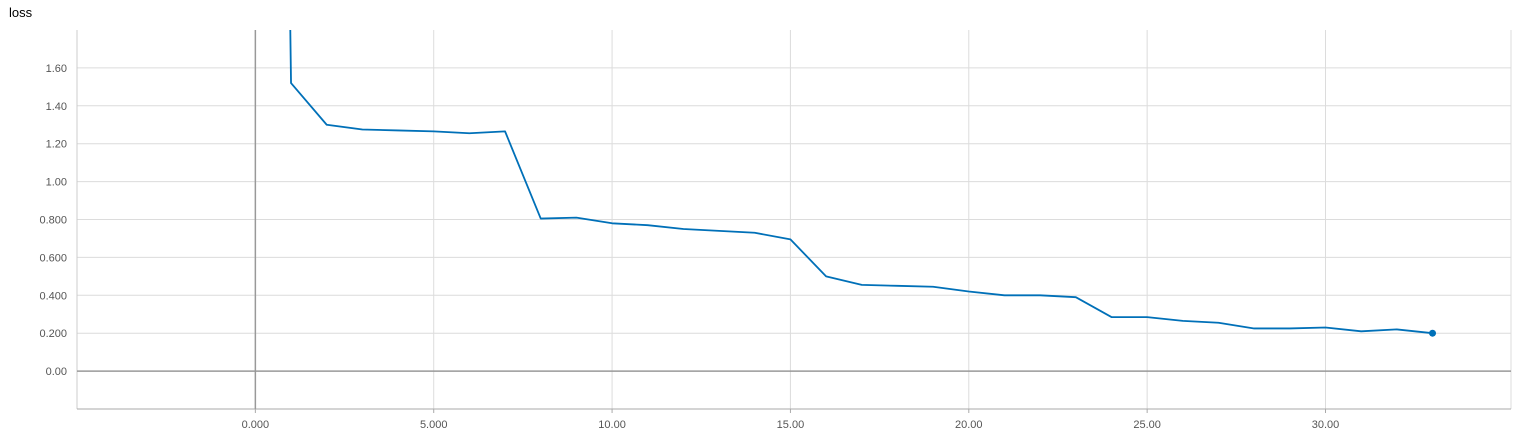  I want to click on y-tick-label: 0.00, so click(56, 372).